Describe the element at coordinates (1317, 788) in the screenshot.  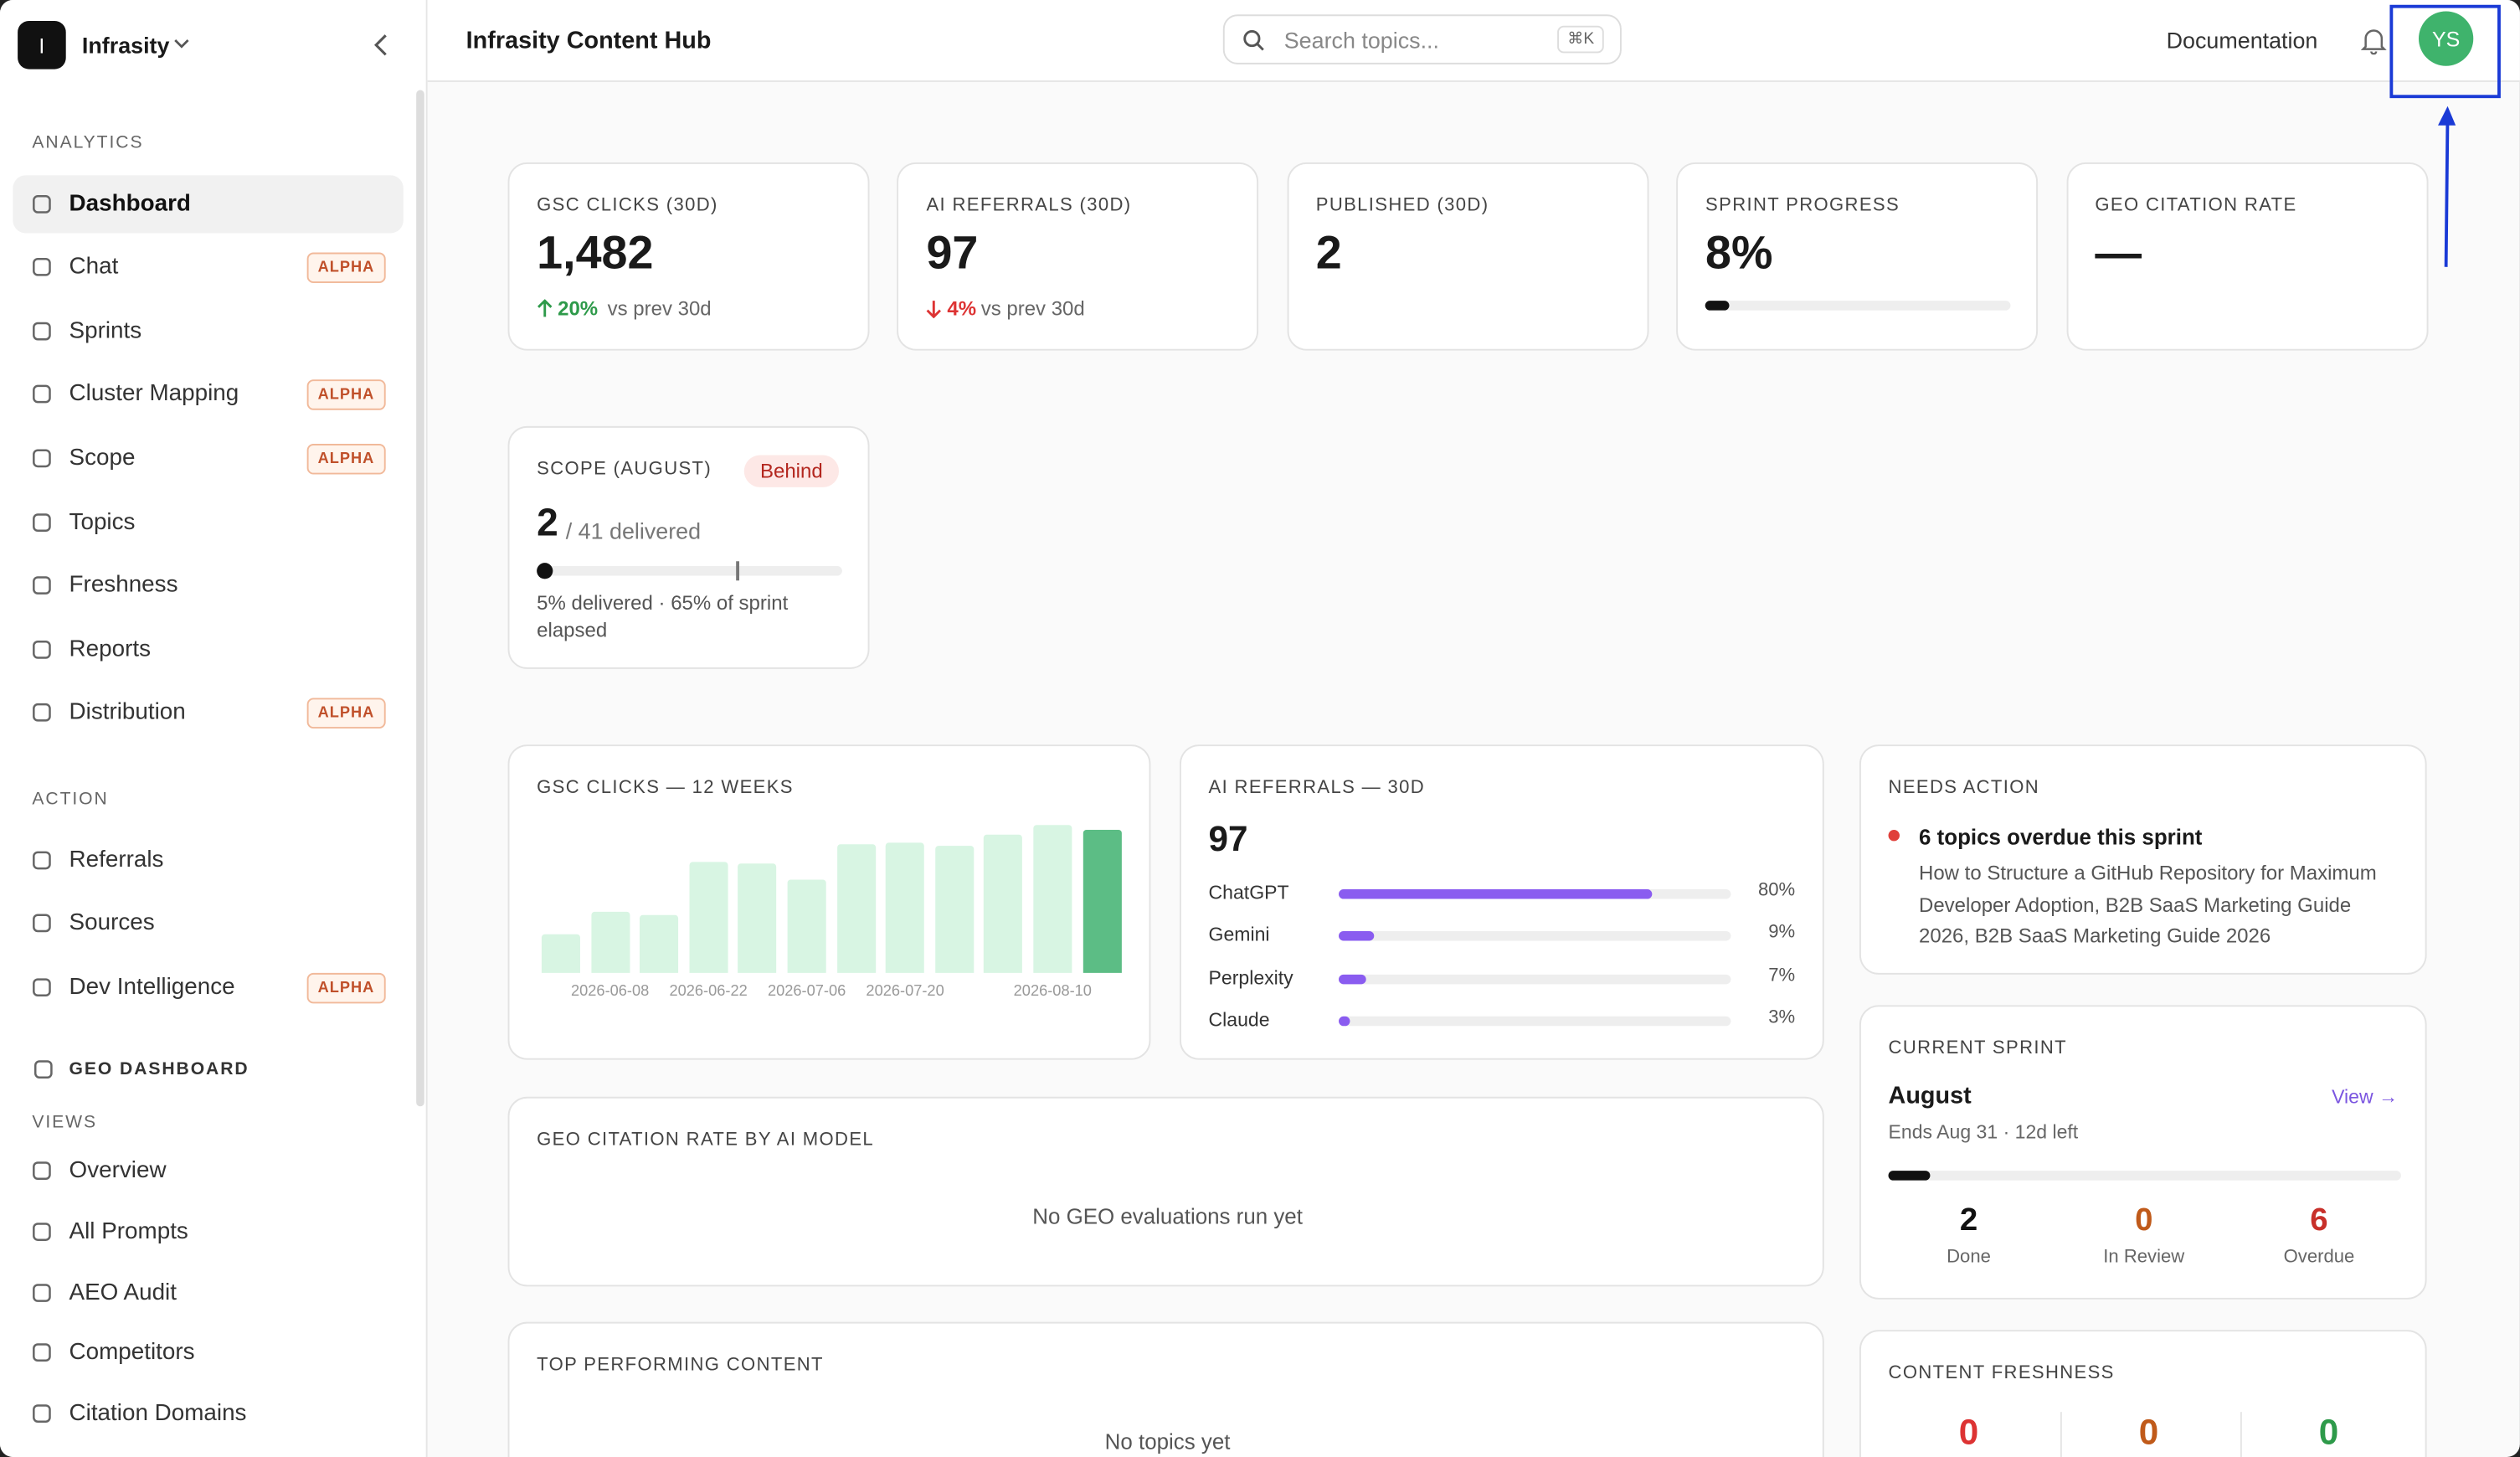
I see `card-label: AI REFERRALS — 30D` at that location.